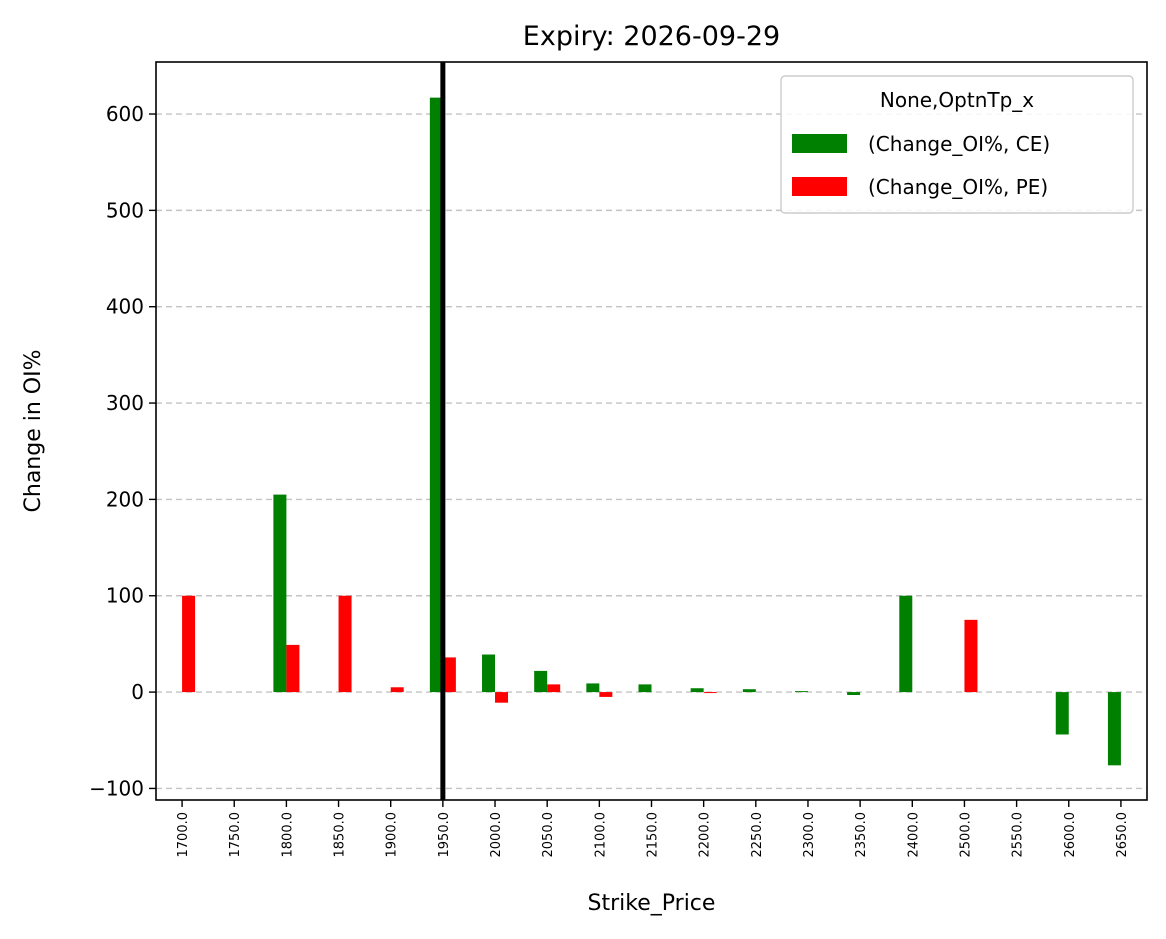 The height and width of the screenshot is (939, 1166). I want to click on chart-title: Expiry: 2026-09-29, so click(651, 36).